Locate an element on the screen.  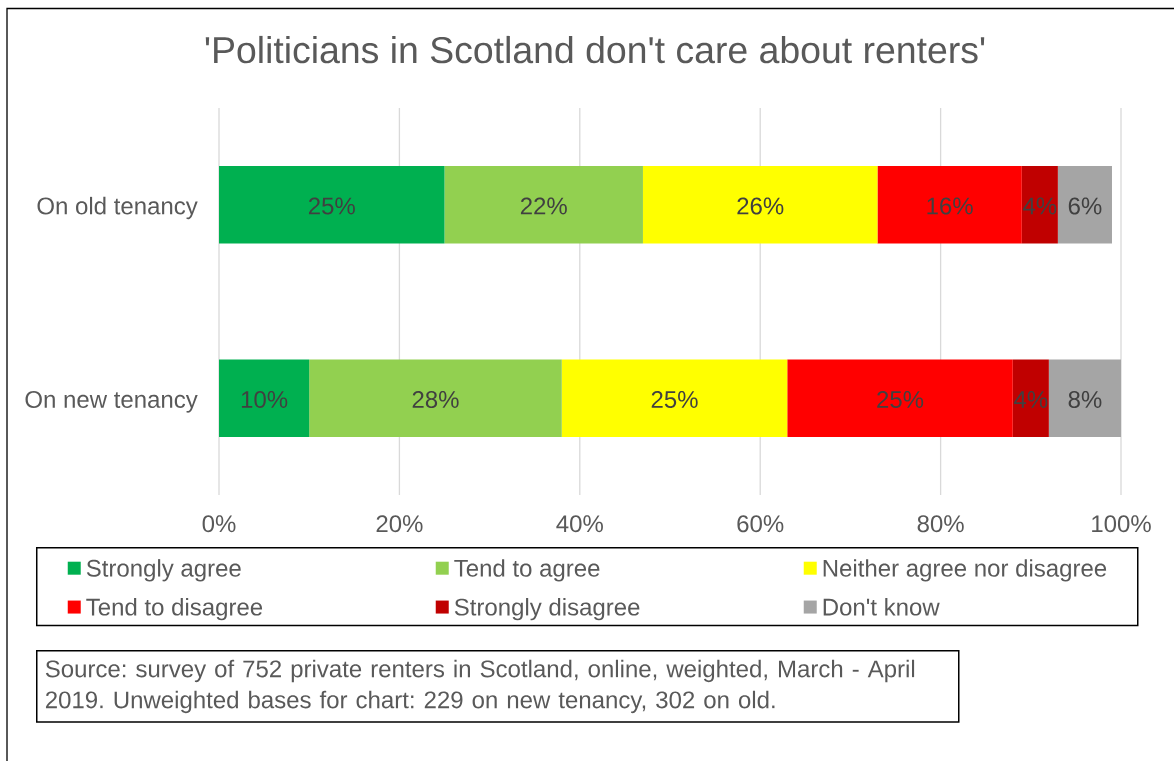
legend-label: Don't know is located at coordinates (881, 606).